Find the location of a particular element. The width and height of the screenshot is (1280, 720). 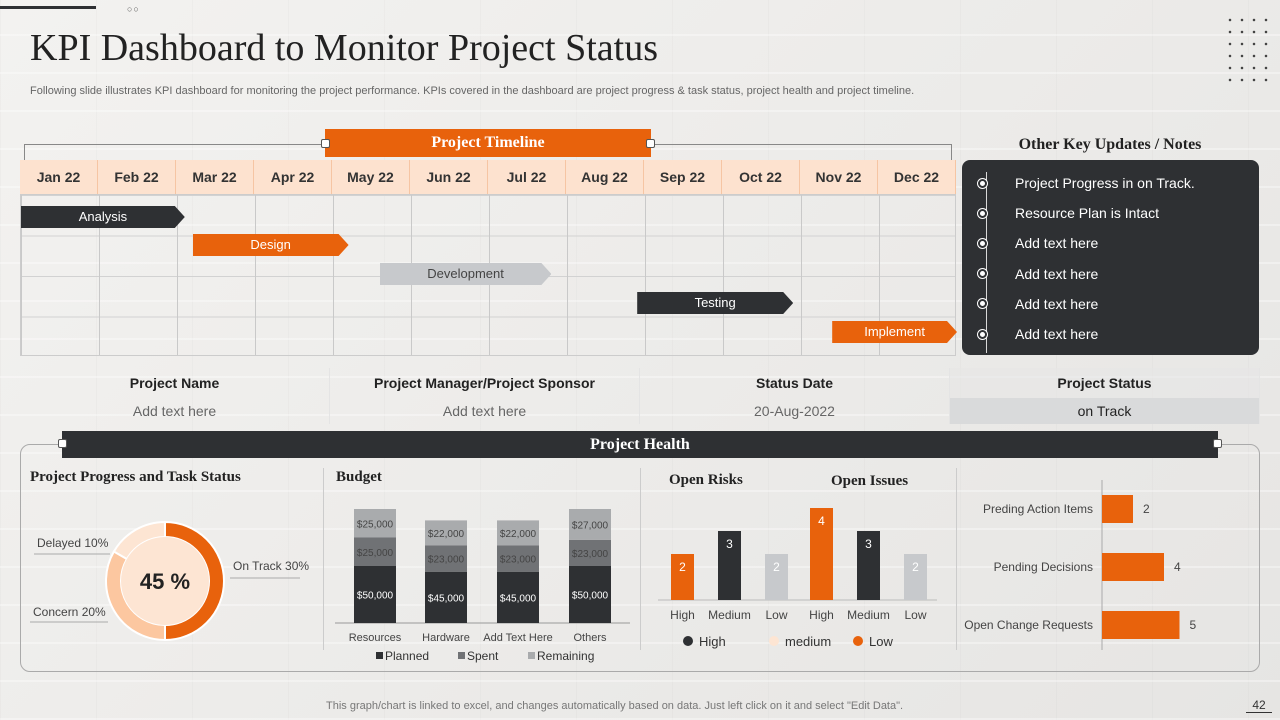

project-manager-value: Add text here is located at coordinates (484, 411).